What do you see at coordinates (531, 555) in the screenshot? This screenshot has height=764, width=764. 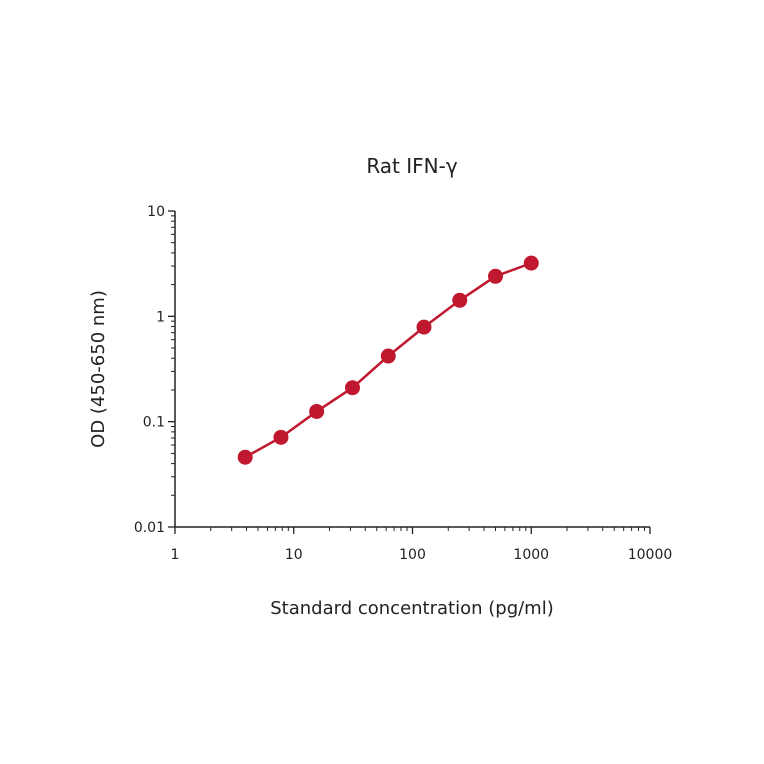 I see `x-tick-label: 1000` at bounding box center [531, 555].